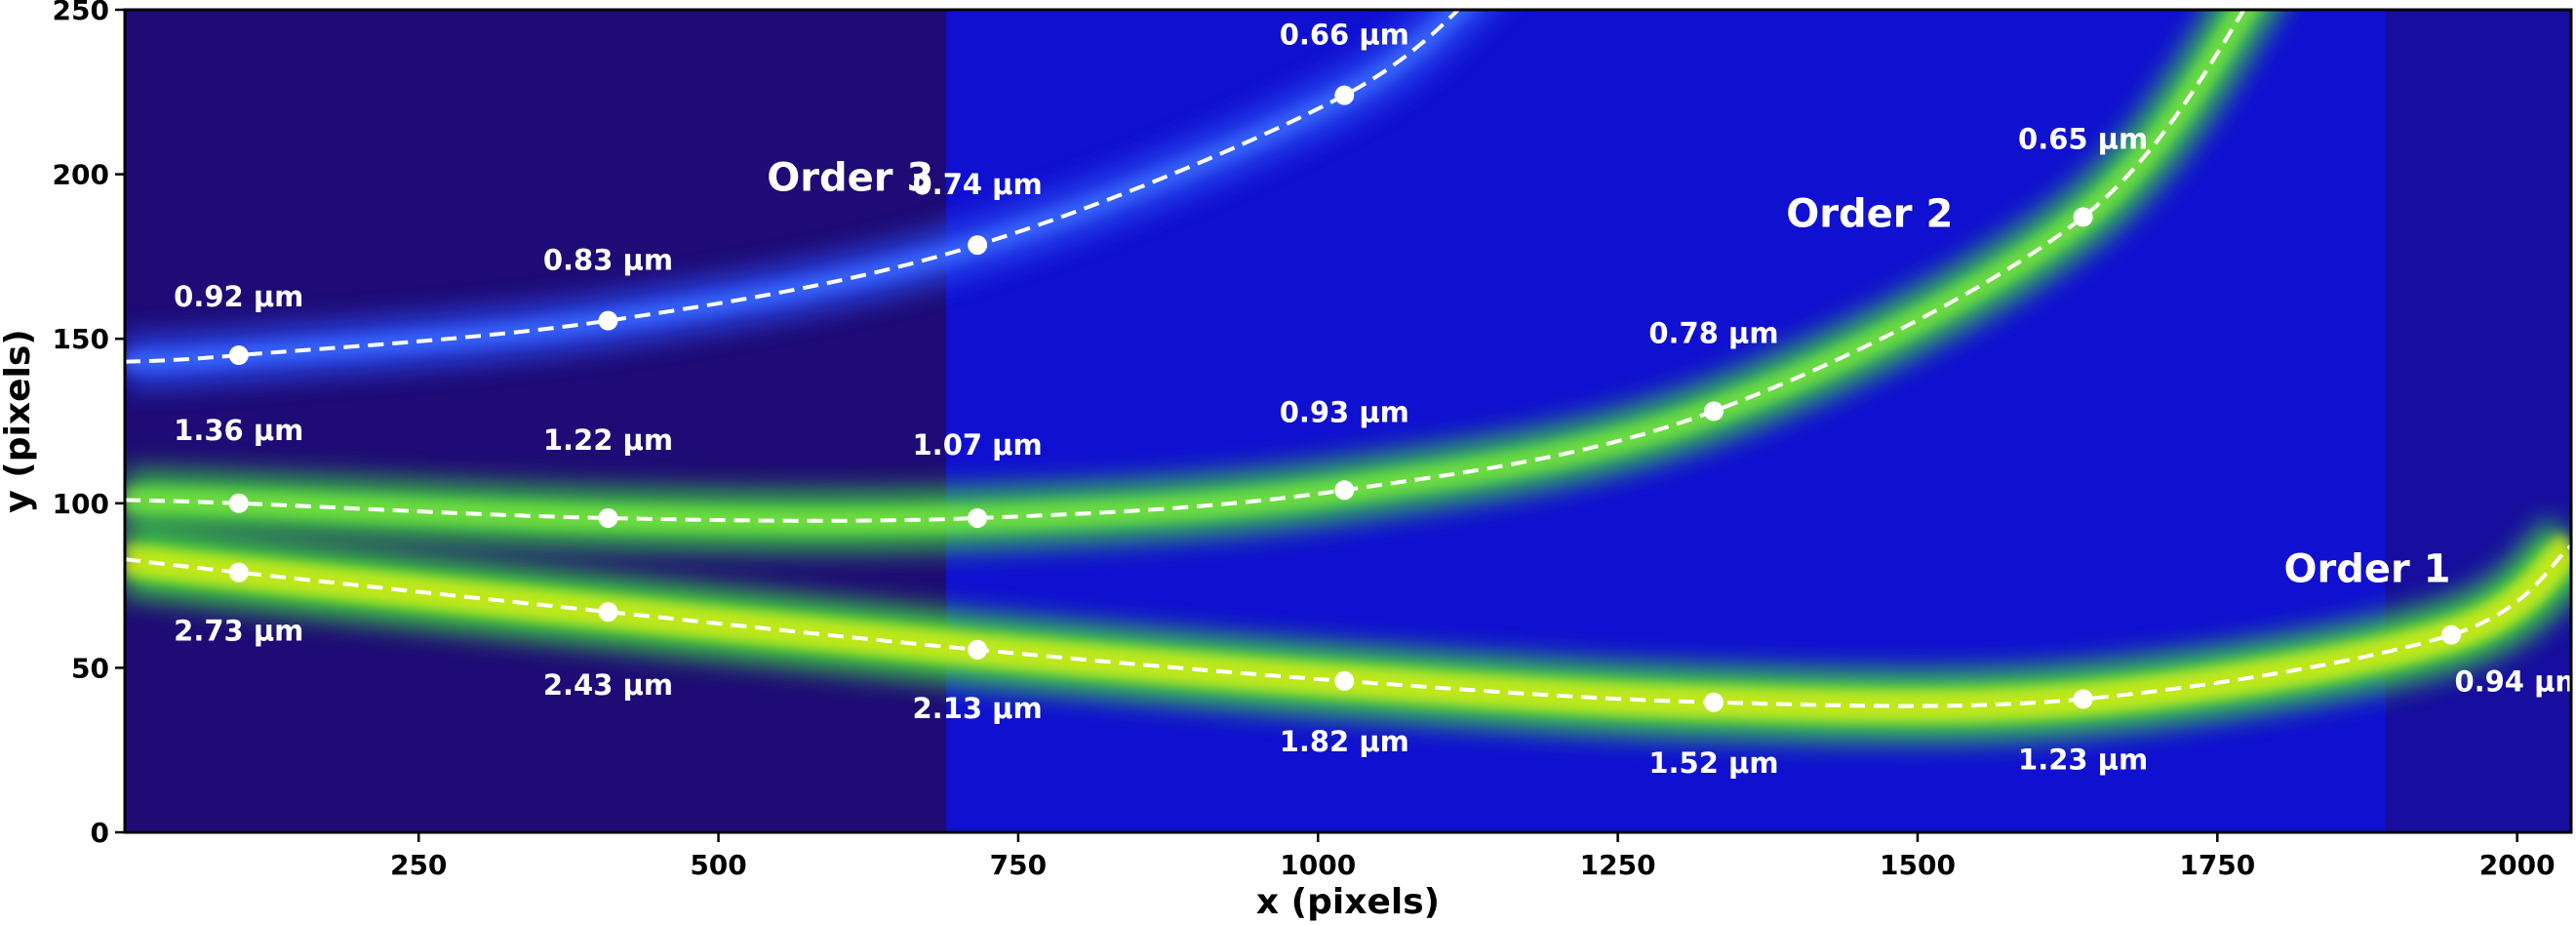 The width and height of the screenshot is (2576, 925). Describe the element at coordinates (1473, 856) in the screenshot. I see `x-axis-ticks: 250 500 750 1000 1250 1500 1750 2000` at that location.